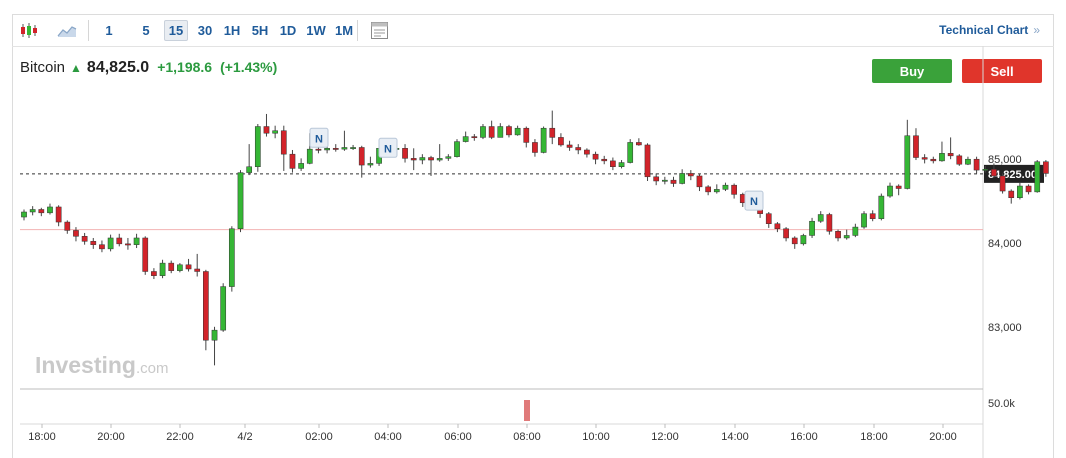 This screenshot has height=458, width=1066. Describe the element at coordinates (527, 437) in the screenshot. I see `x-tick-label: 08:00` at that location.